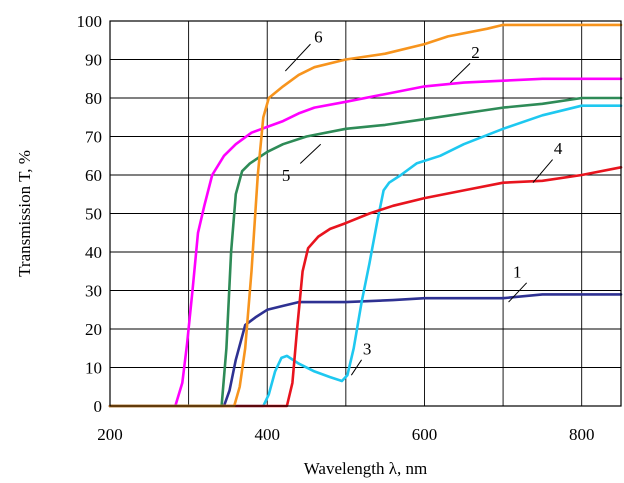  Describe the element at coordinates (267, 434) in the screenshot. I see `x-tick-label: 400` at that location.